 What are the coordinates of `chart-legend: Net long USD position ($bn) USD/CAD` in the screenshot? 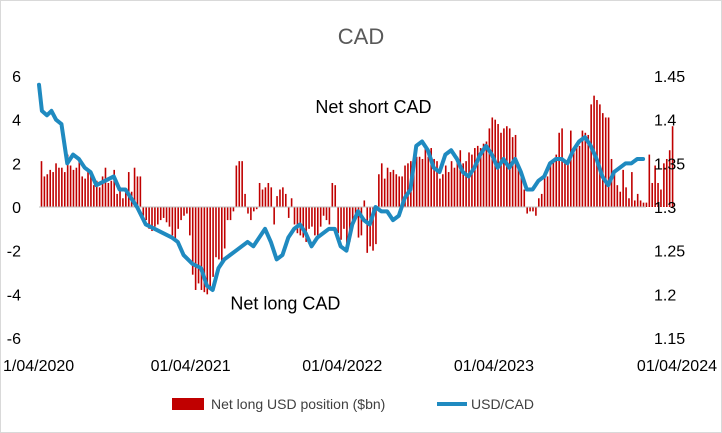 It's located at (353, 404).